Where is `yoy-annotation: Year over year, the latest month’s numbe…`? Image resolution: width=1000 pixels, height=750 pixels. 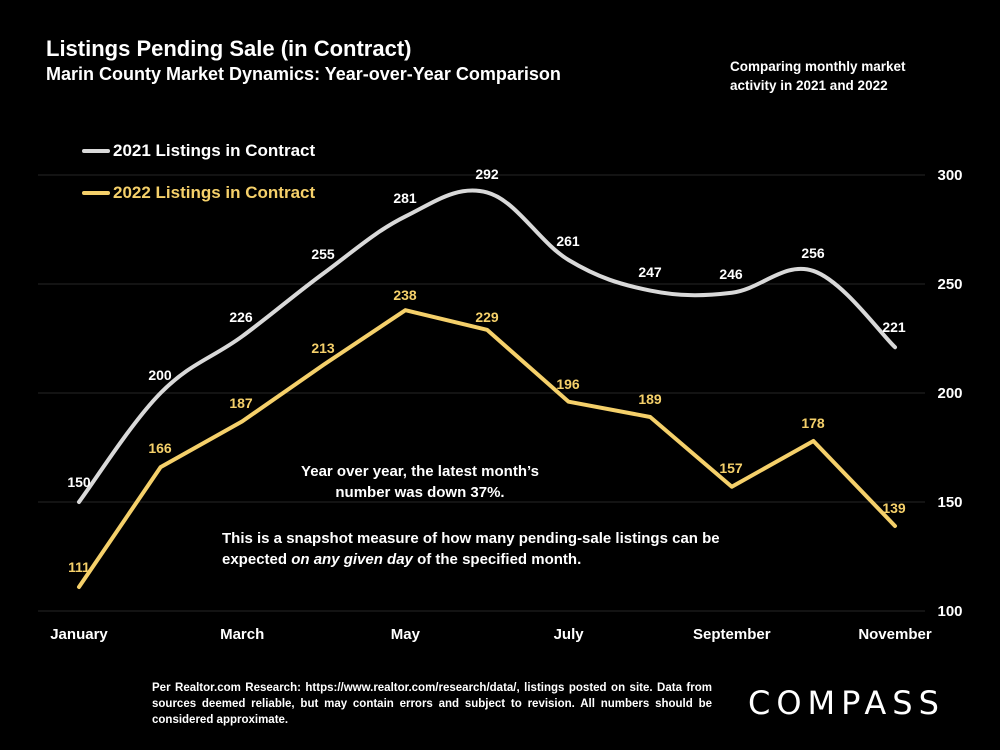
yoy-annotation: Year over year, the latest month’s numbe… is located at coordinates (420, 482).